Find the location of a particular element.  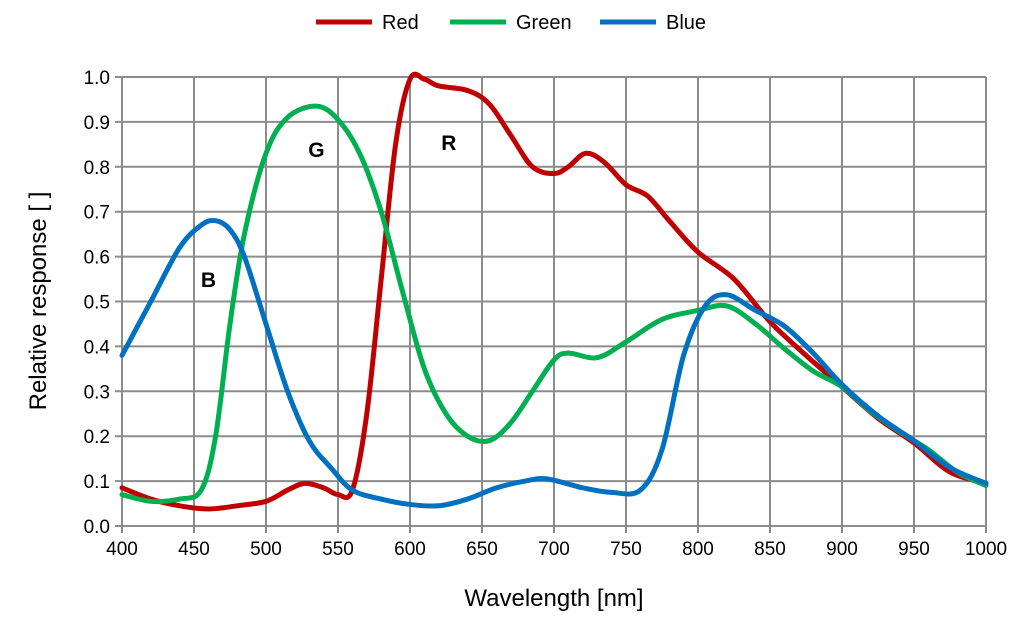

curve-label: G is located at coordinates (316, 150).